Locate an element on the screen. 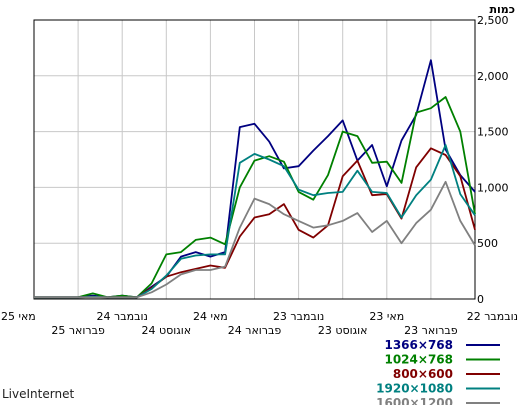 The height and width of the screenshot is (405, 520). y-axis: 0 500 1,000 1,500 2,000 2,500 is located at coordinates (493, 160).